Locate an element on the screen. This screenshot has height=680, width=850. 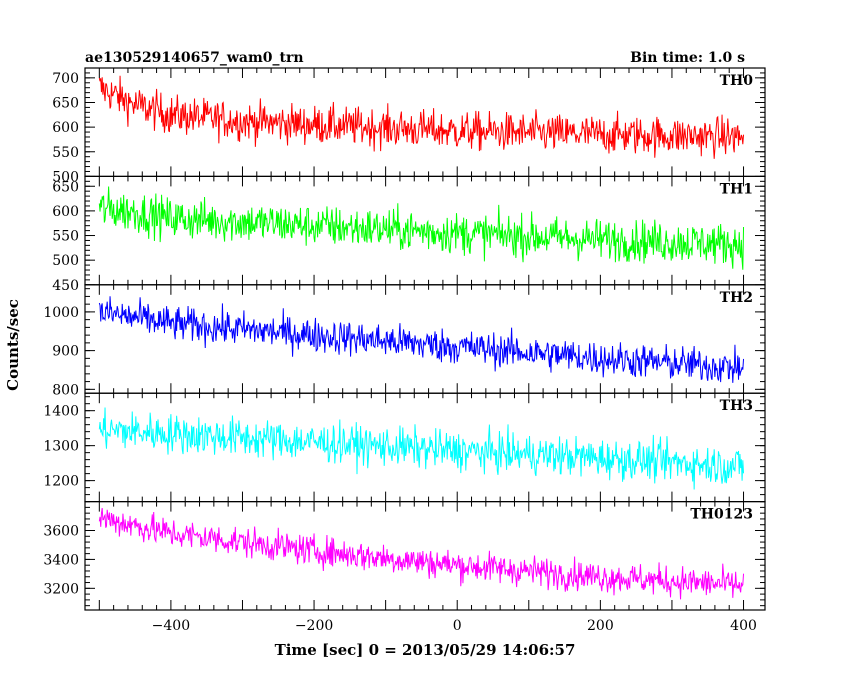
chart-title-left: ae130529140657_wam0_trn is located at coordinates (194, 58).